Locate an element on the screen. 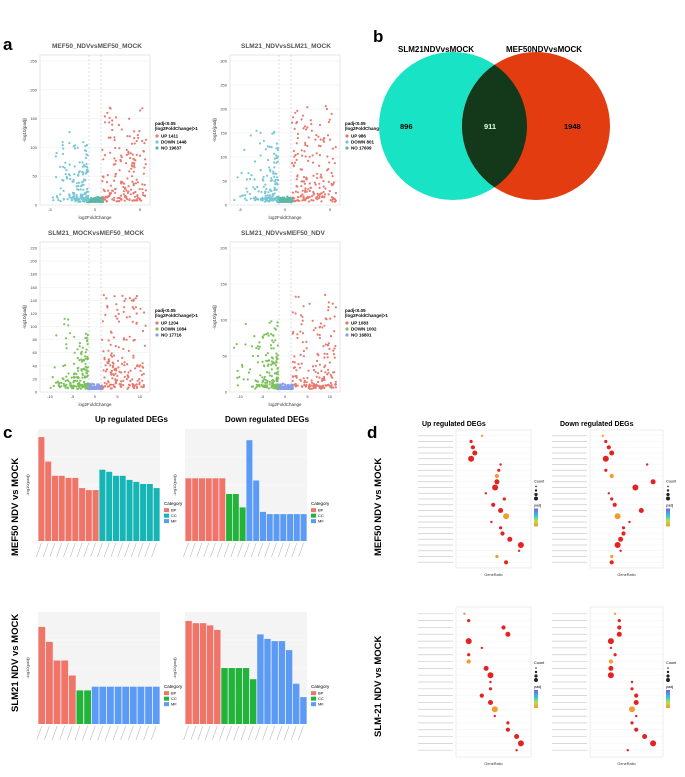 This screenshot has width=685, height=777. kegg-padj-colorbar is located at coordinates (536, 517).